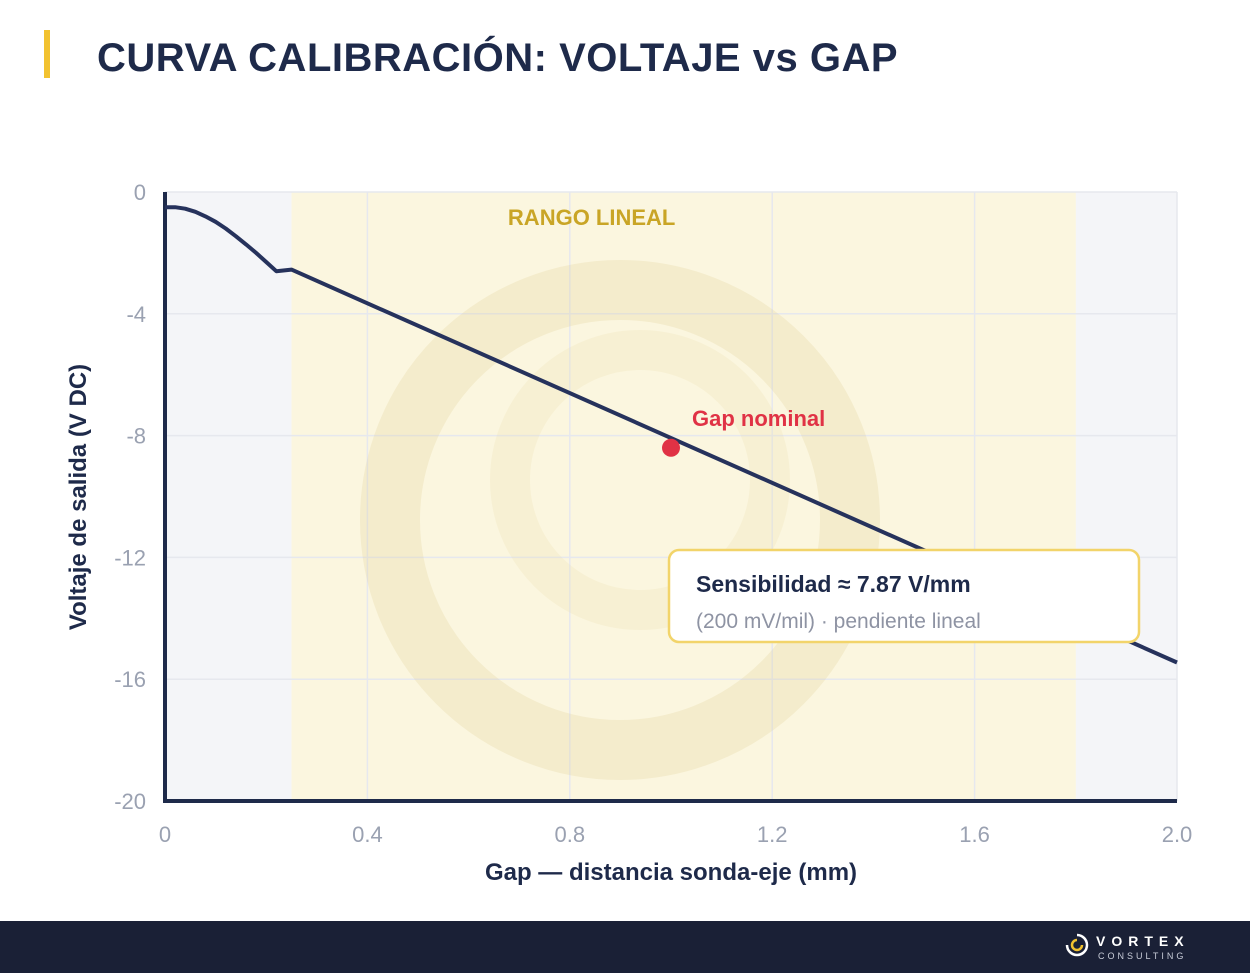 This screenshot has height=973, width=1250. I want to click on x-tick-label: 0.4, so click(367, 834).